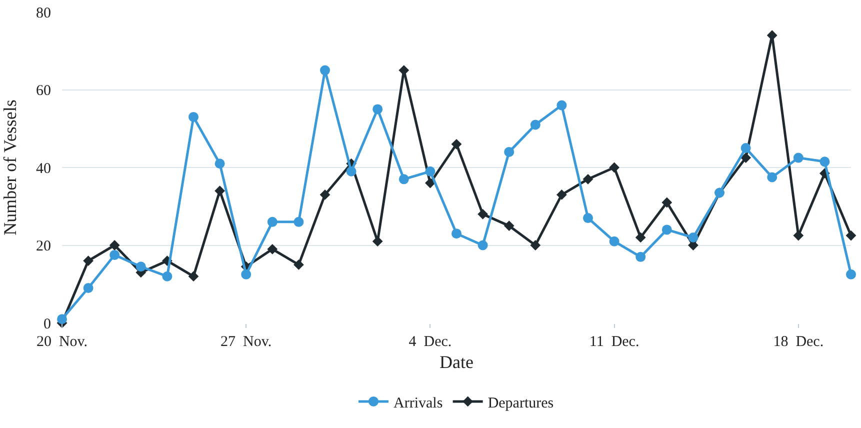  Describe the element at coordinates (798, 342) in the screenshot. I see `x-tick-label: 18 Dec.` at that location.